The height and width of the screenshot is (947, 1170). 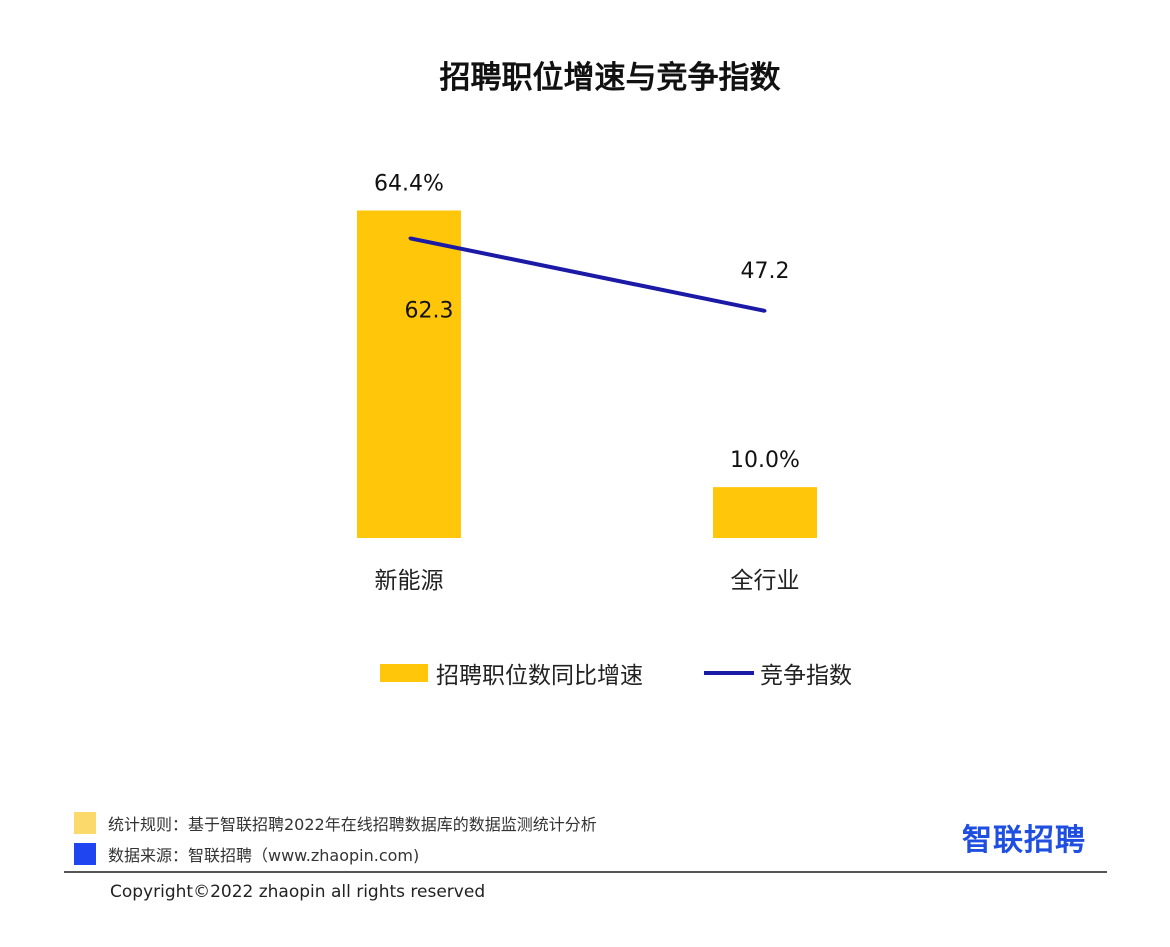 What do you see at coordinates (409, 183) in the screenshot?
I see `bar-data-label: 64.4%` at bounding box center [409, 183].